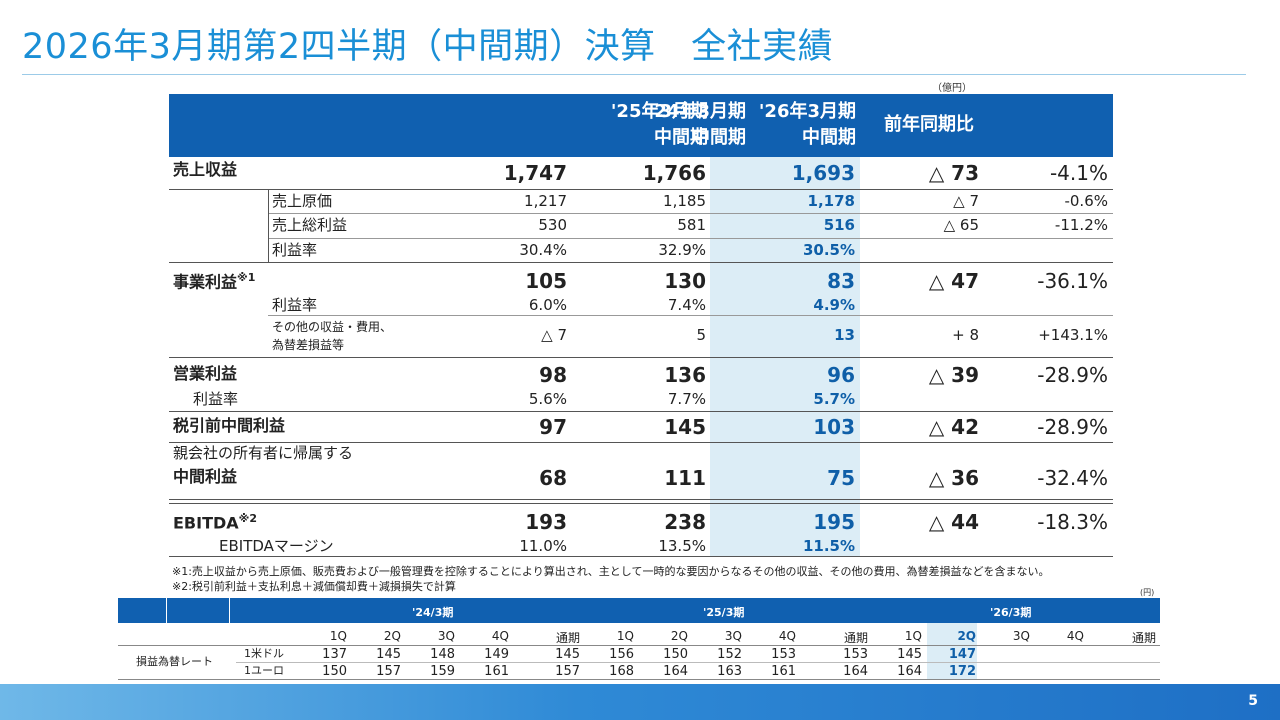  Describe the element at coordinates (215, 522) in the screenshot. I see `label-ebitda: EBITDA※2` at that location.